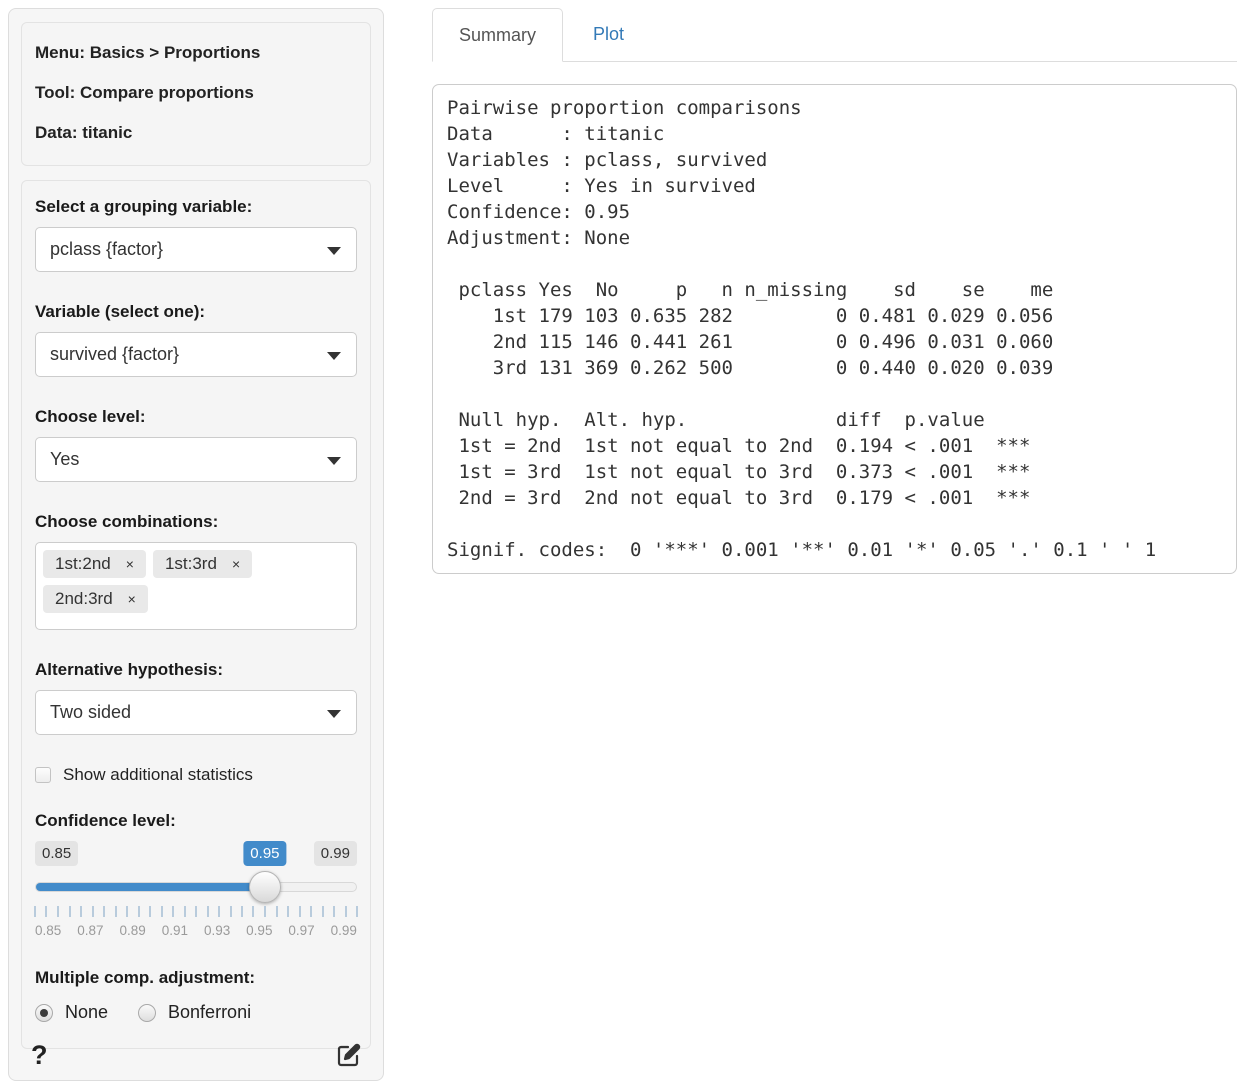 This screenshot has height=1087, width=1243. Describe the element at coordinates (129, 669) in the screenshot. I see `alt-hypothesis-label: Alternative hypothesis:` at that location.